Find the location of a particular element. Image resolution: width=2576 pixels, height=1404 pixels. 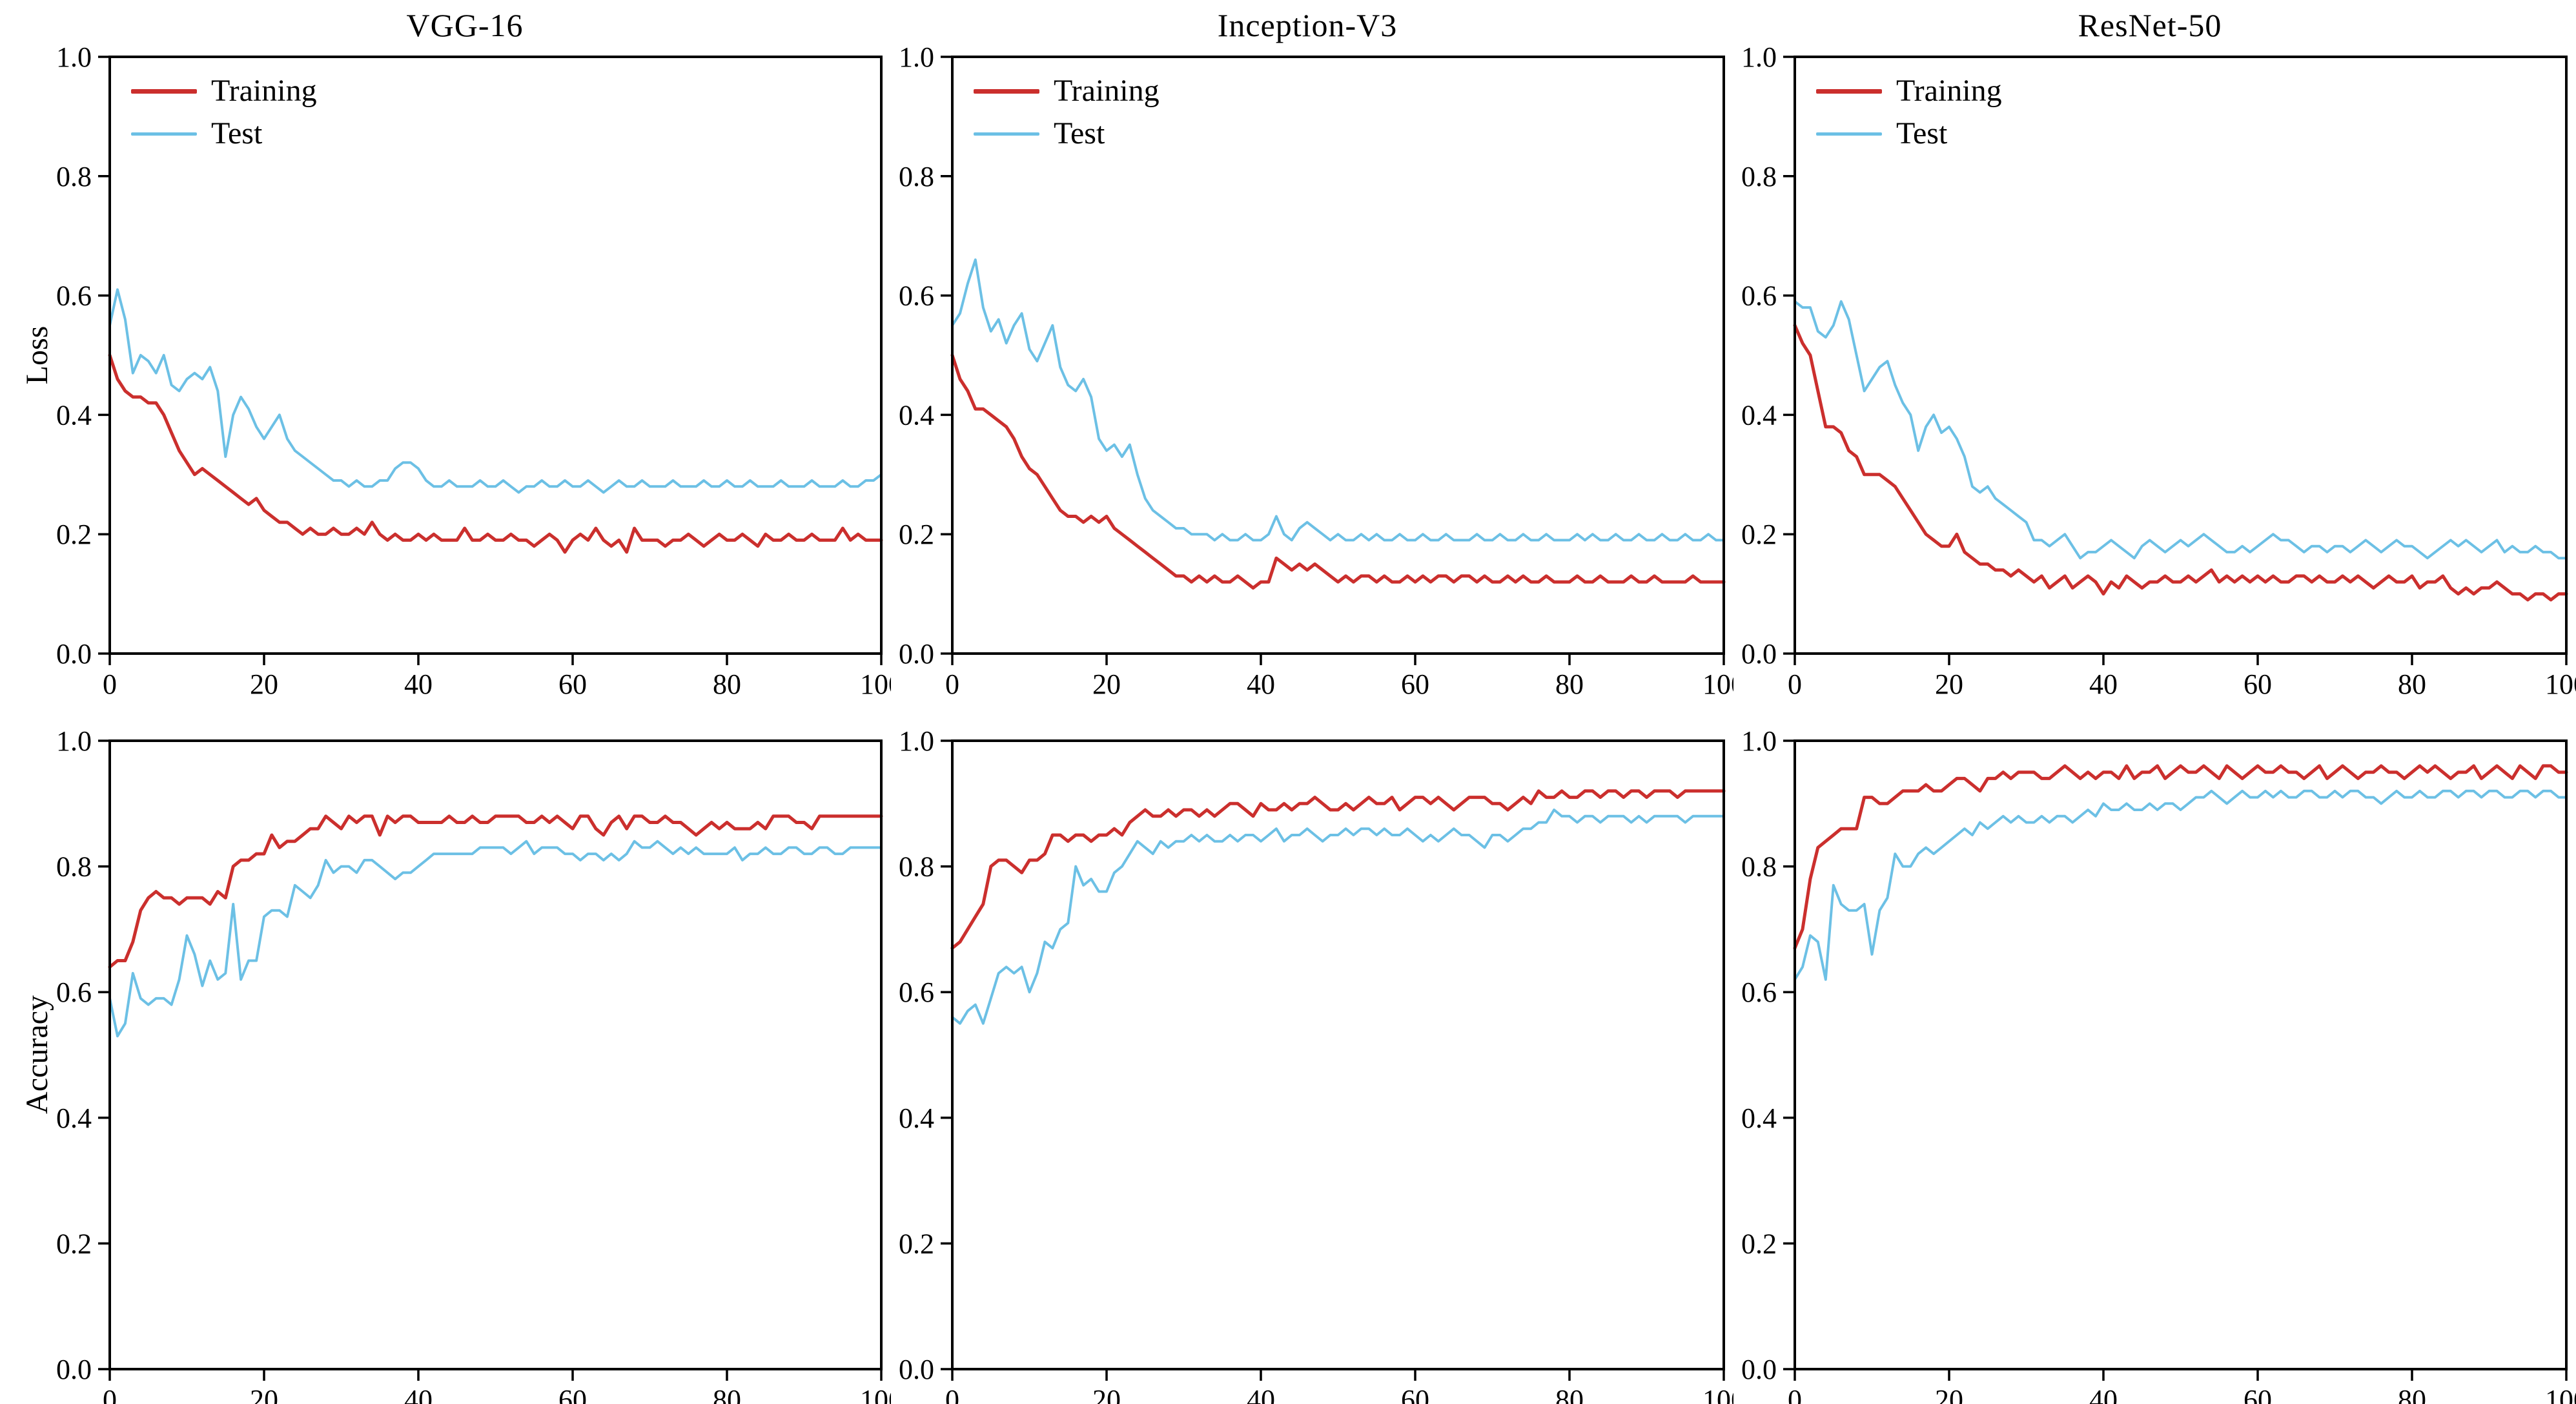

test-line-swatch is located at coordinates (1007, 134).